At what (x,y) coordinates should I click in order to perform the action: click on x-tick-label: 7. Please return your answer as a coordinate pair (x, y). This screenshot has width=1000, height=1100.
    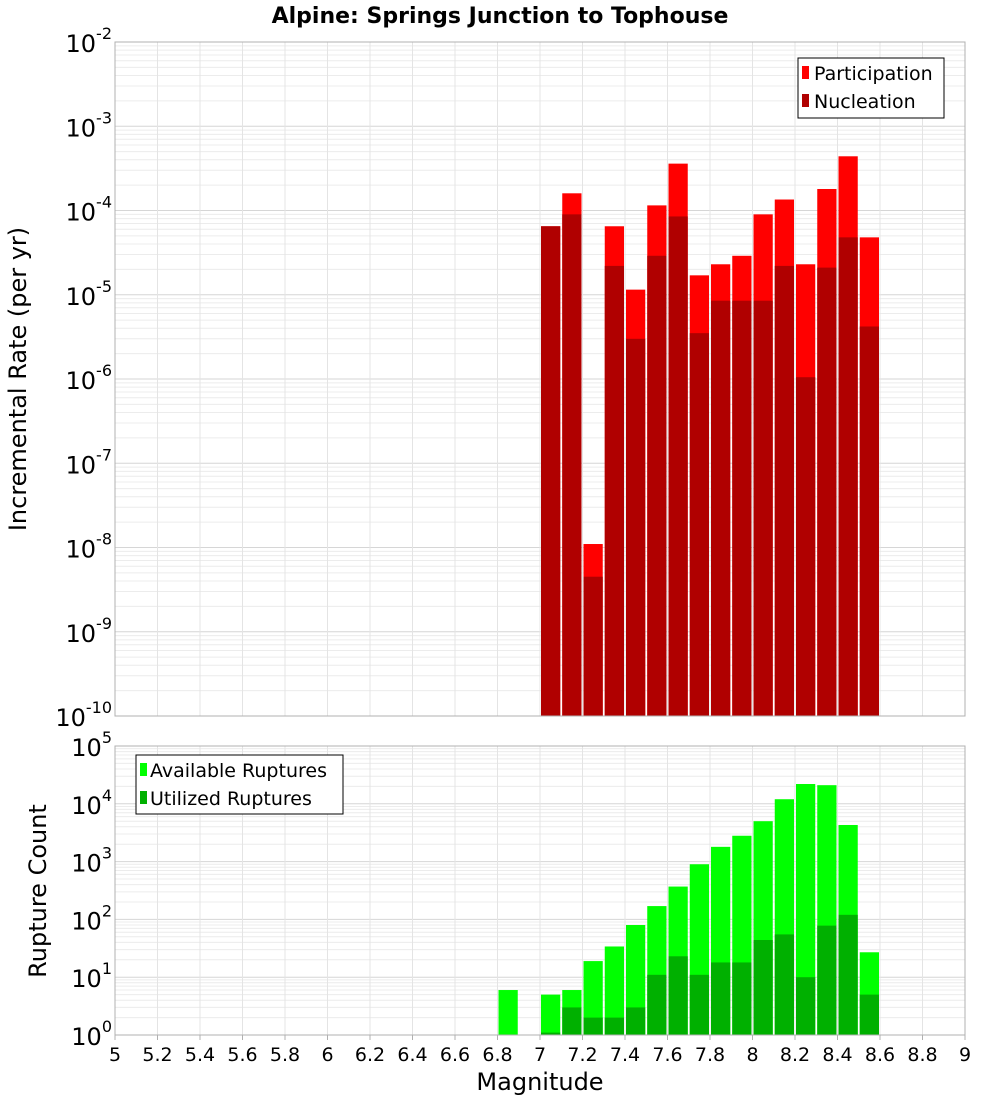
    Looking at the image, I should click on (540, 1055).